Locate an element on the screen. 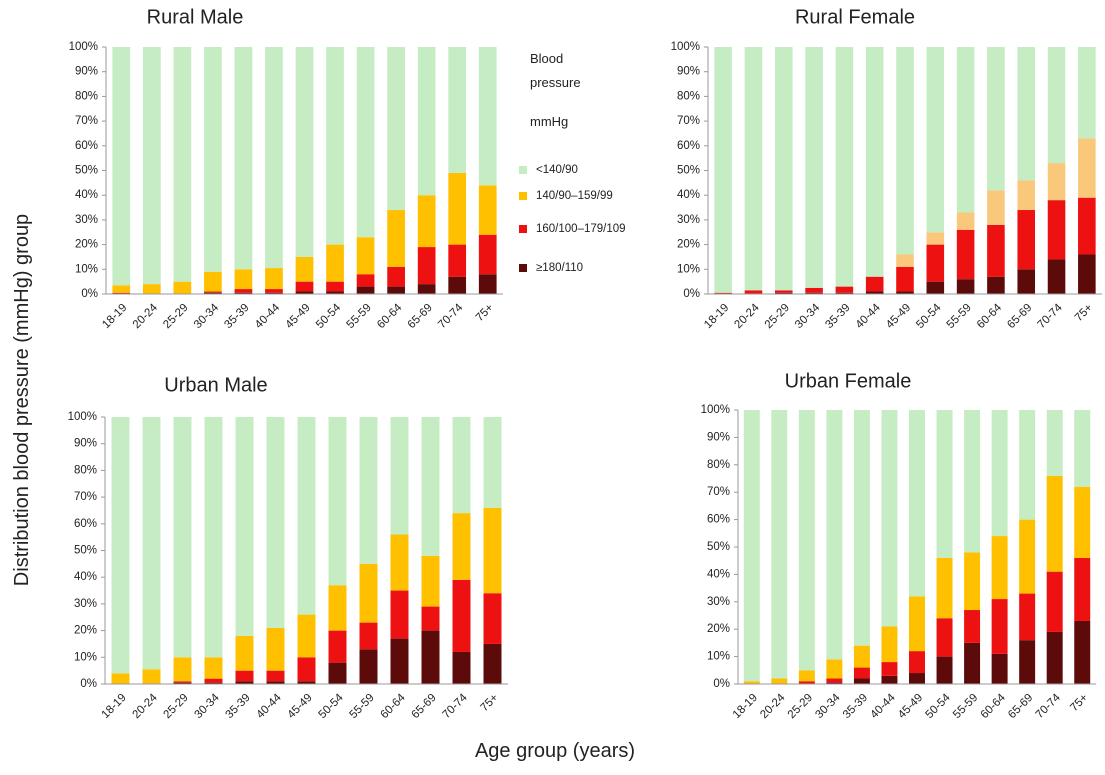  x-axis-label: Age group (years) is located at coordinates (555, 751).